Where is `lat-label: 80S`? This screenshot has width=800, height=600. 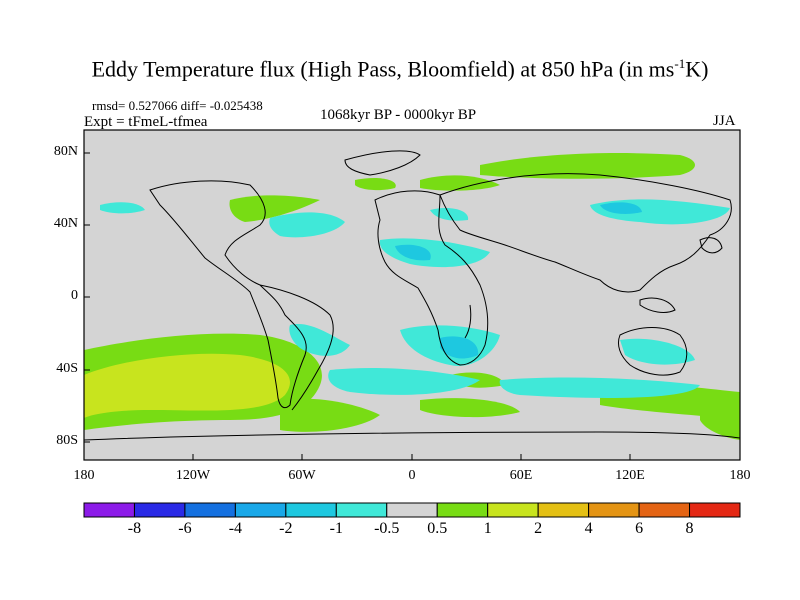 lat-label: 80S is located at coordinates (67, 440).